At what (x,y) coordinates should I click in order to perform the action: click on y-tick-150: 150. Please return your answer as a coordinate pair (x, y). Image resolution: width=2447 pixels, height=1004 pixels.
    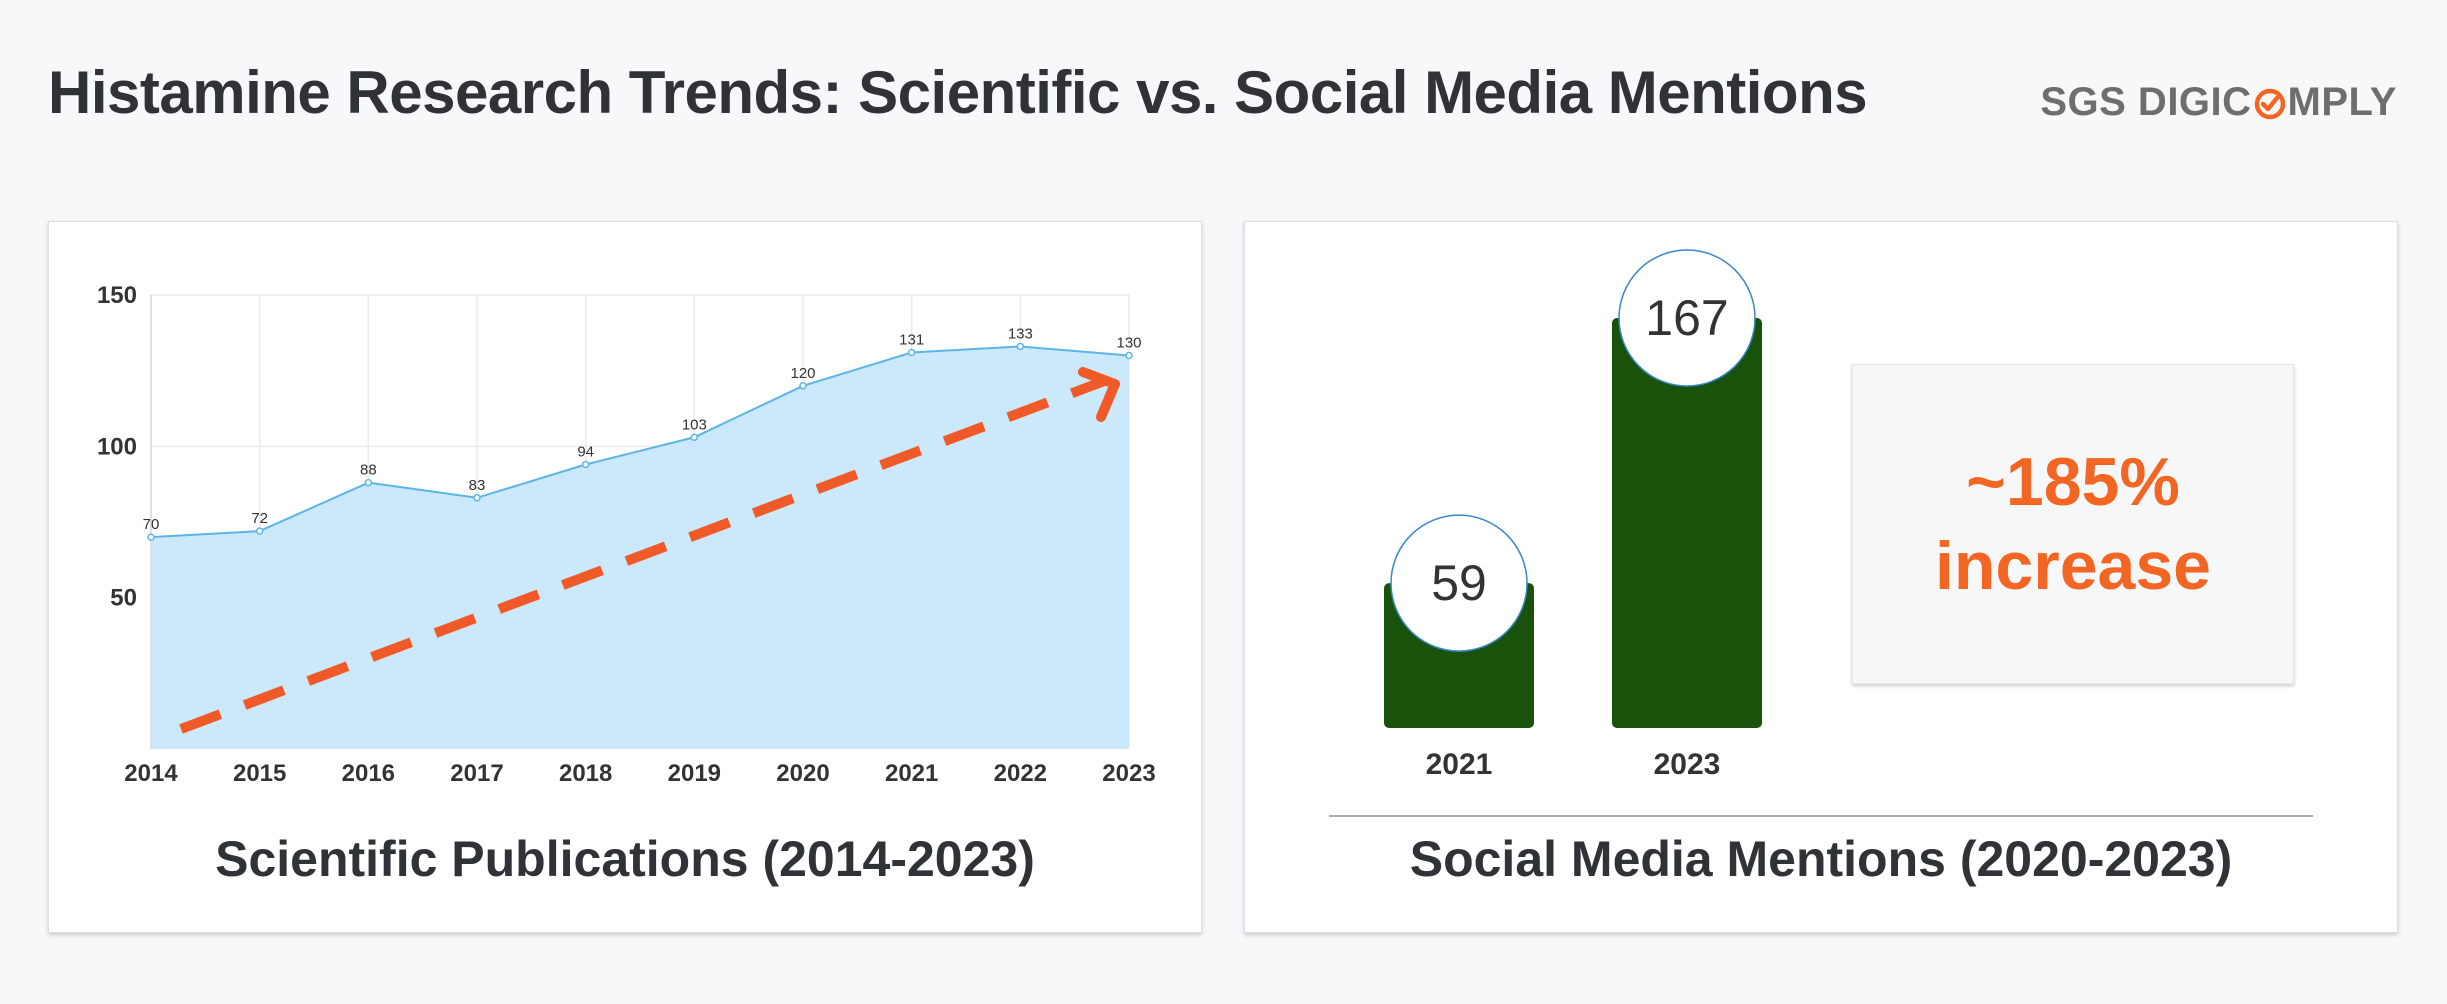
    Looking at the image, I should click on (117, 295).